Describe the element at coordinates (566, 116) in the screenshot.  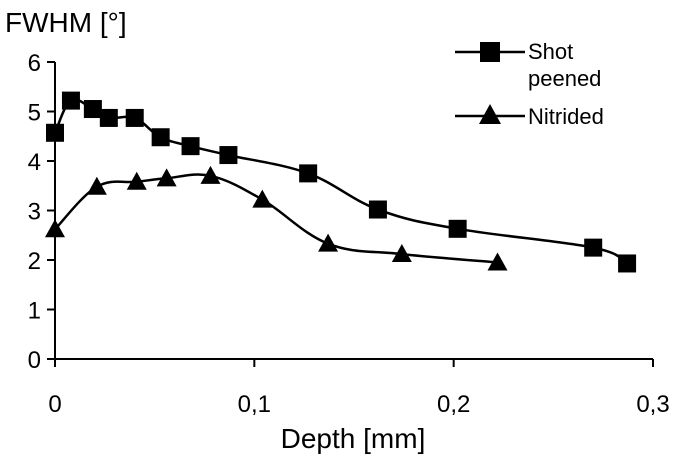
I see `legend-label-nitrided: Nitrided` at that location.